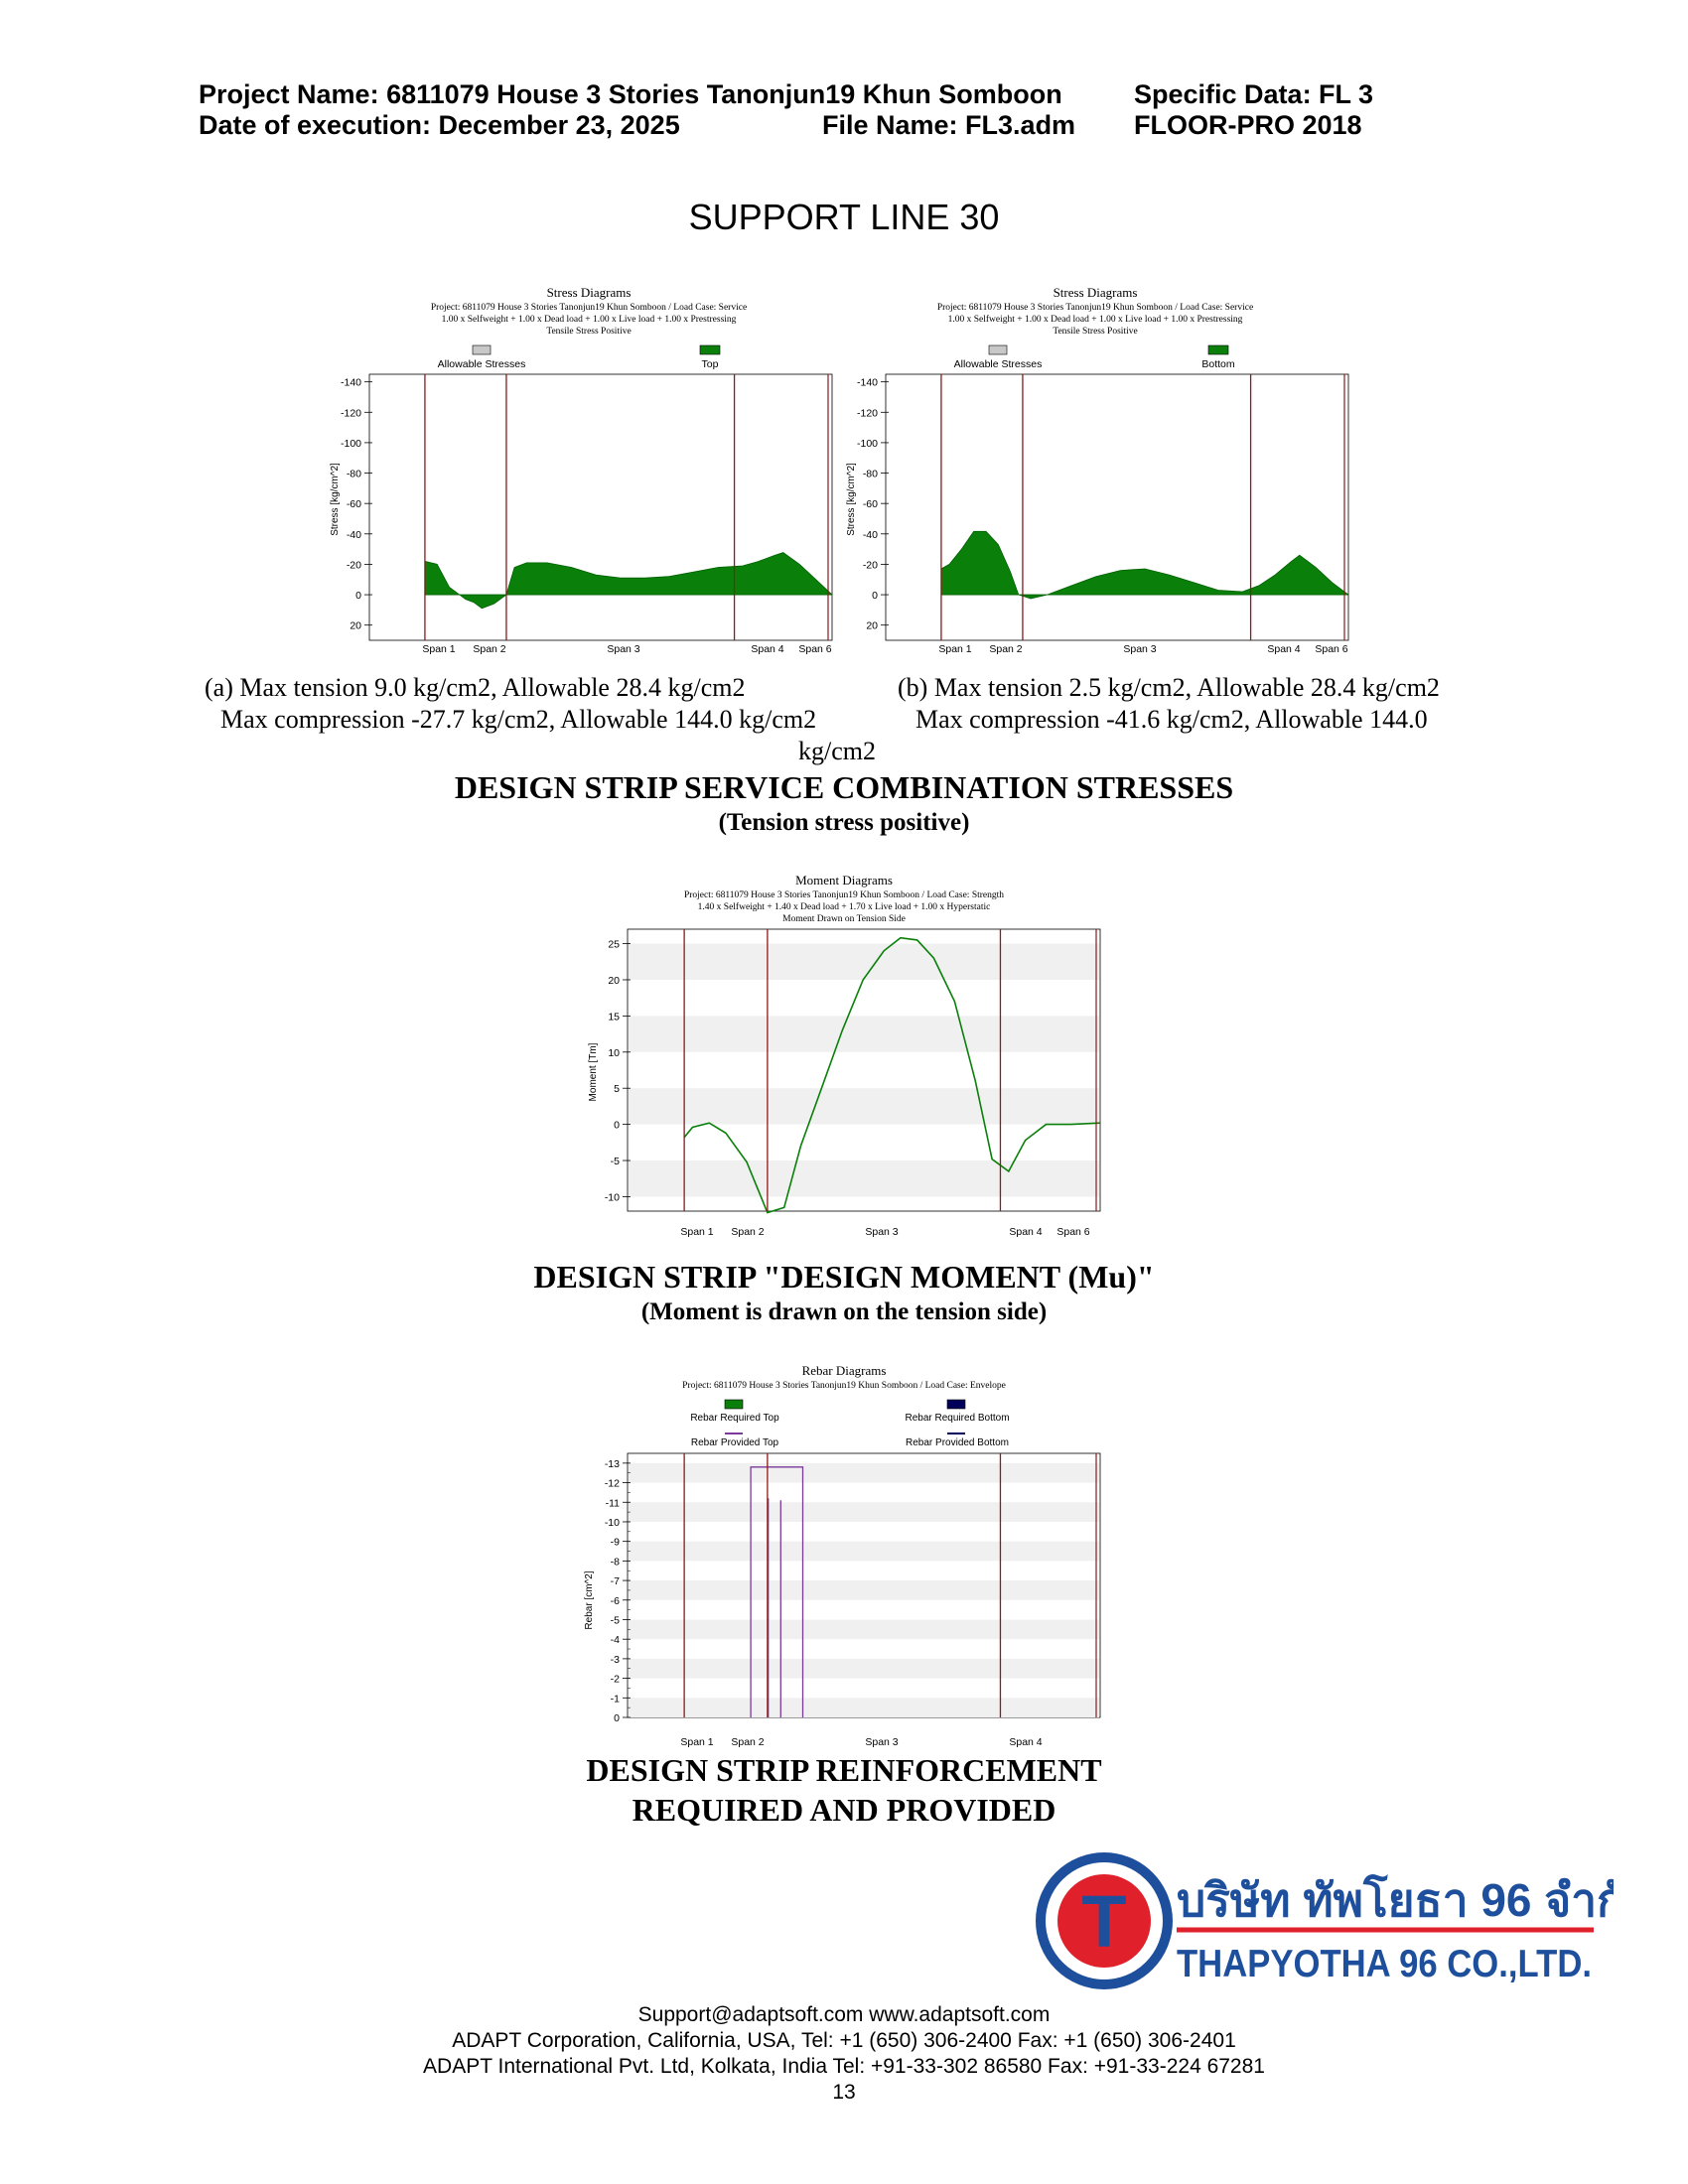 The width and height of the screenshot is (1688, 2184). Describe the element at coordinates (957, 1418) in the screenshot. I see `legend-required-bottom: Rebar Required Bottom` at that location.